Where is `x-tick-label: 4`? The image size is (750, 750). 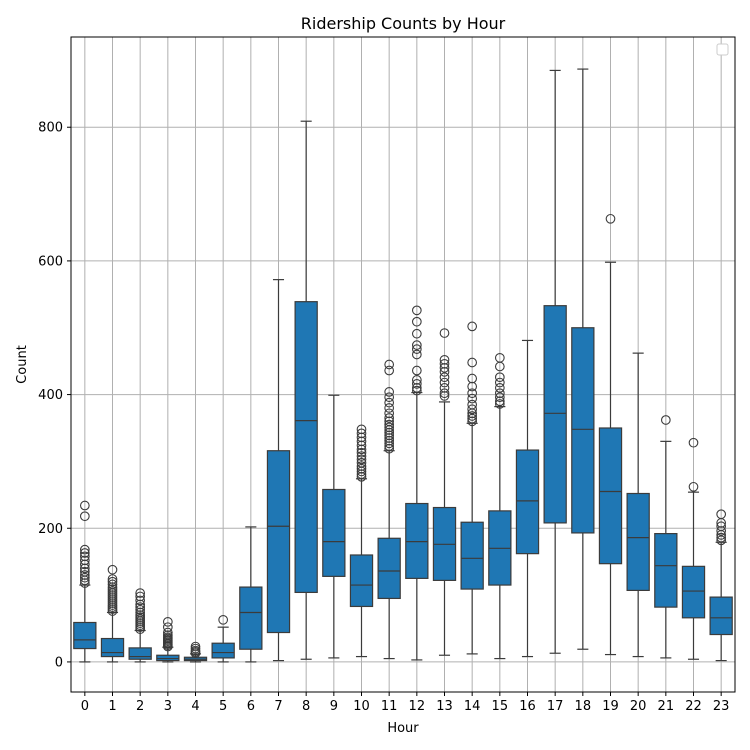 x-tick-label: 4 is located at coordinates (195, 706).